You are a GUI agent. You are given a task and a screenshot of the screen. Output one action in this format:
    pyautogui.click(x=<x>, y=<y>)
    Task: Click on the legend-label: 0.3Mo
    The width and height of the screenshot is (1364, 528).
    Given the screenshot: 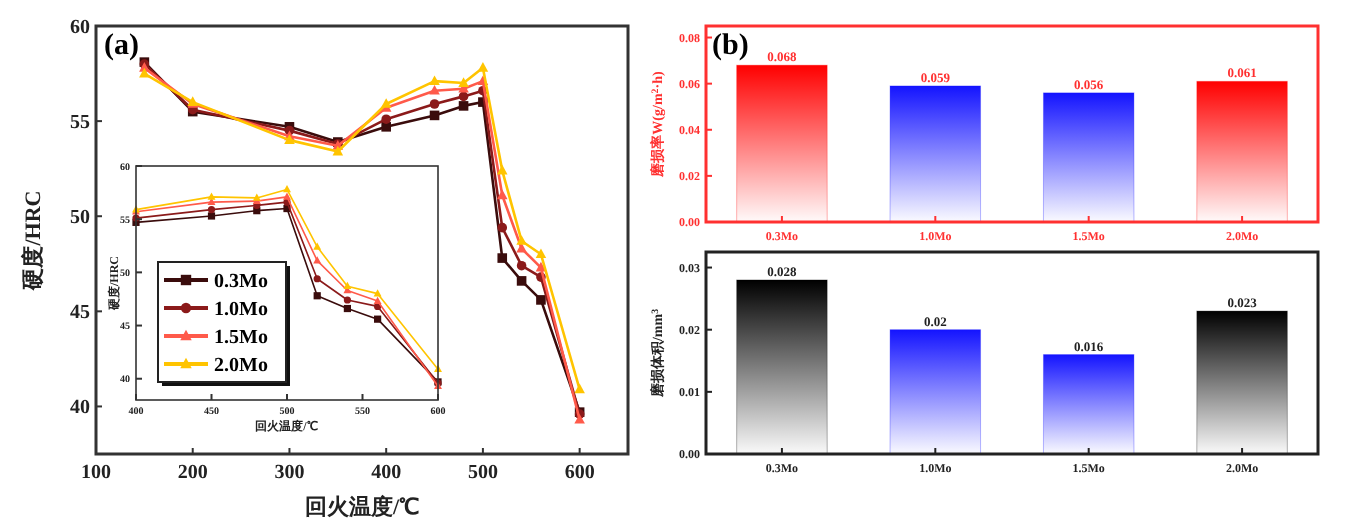 What is the action you would take?
    pyautogui.click(x=241, y=282)
    